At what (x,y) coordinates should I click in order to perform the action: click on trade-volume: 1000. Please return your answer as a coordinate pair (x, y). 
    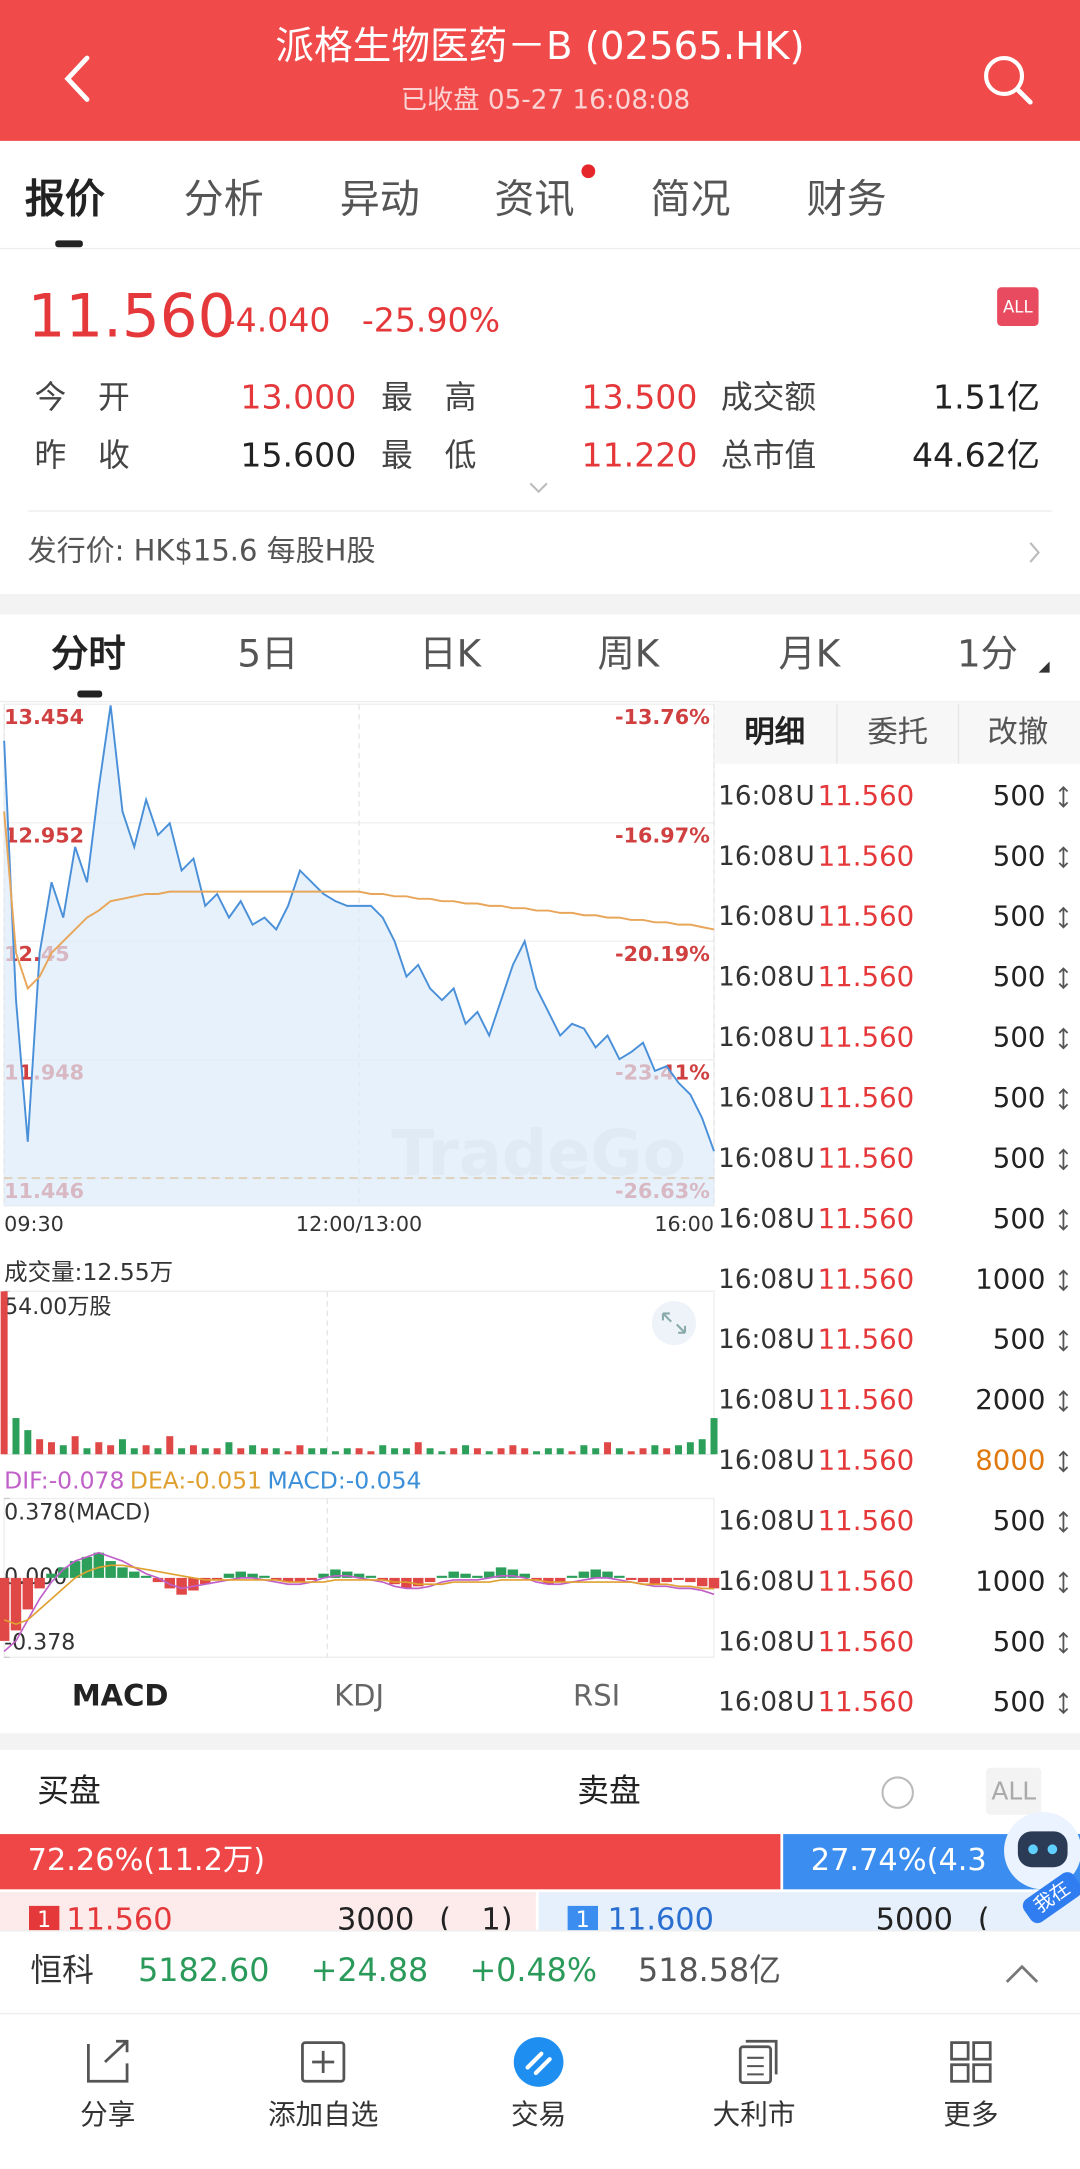
    Looking at the image, I should click on (1010, 1580).